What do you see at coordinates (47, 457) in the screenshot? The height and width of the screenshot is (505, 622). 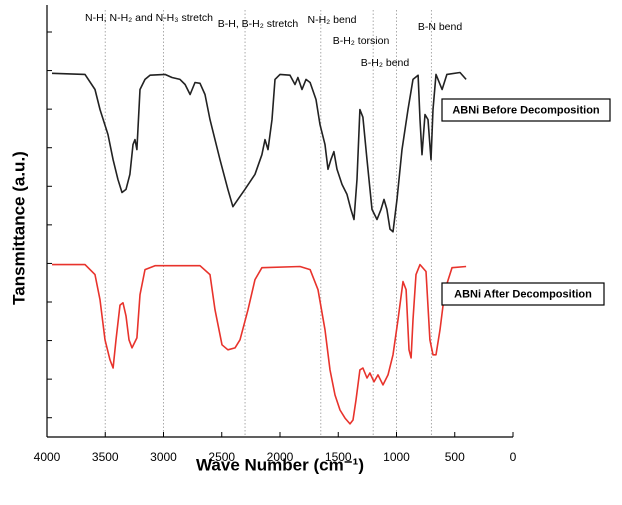 I see `x-tick-label: 4000` at bounding box center [47, 457].